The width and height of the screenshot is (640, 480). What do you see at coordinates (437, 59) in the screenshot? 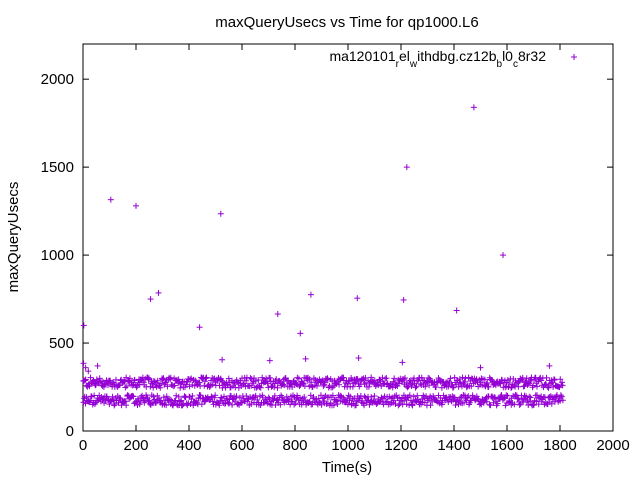
I see `legend-label: ma120101relwithdbg.cz12bbl0c8r32` at bounding box center [437, 59].